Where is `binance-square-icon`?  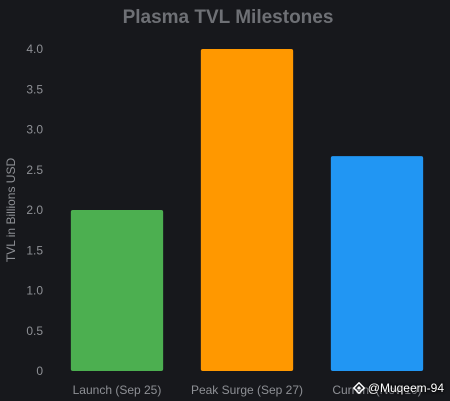
binance-square-icon is located at coordinates (358, 388).